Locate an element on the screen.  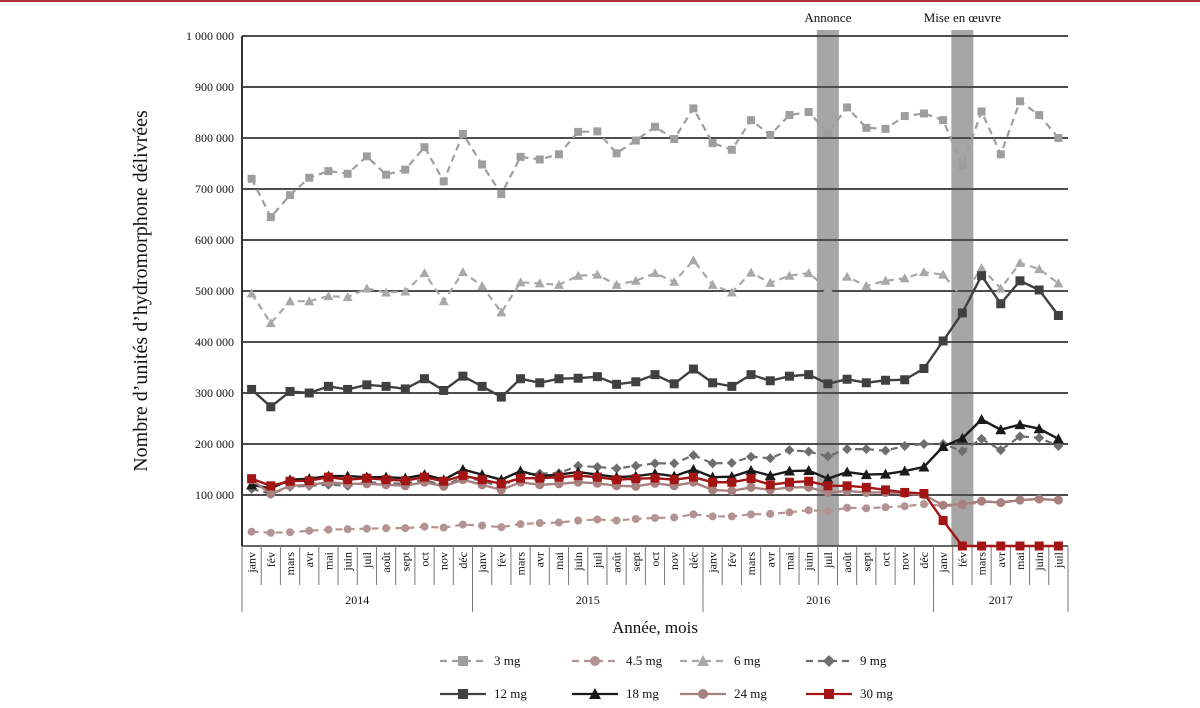
annotation-label: Annonce is located at coordinates (827, 17).